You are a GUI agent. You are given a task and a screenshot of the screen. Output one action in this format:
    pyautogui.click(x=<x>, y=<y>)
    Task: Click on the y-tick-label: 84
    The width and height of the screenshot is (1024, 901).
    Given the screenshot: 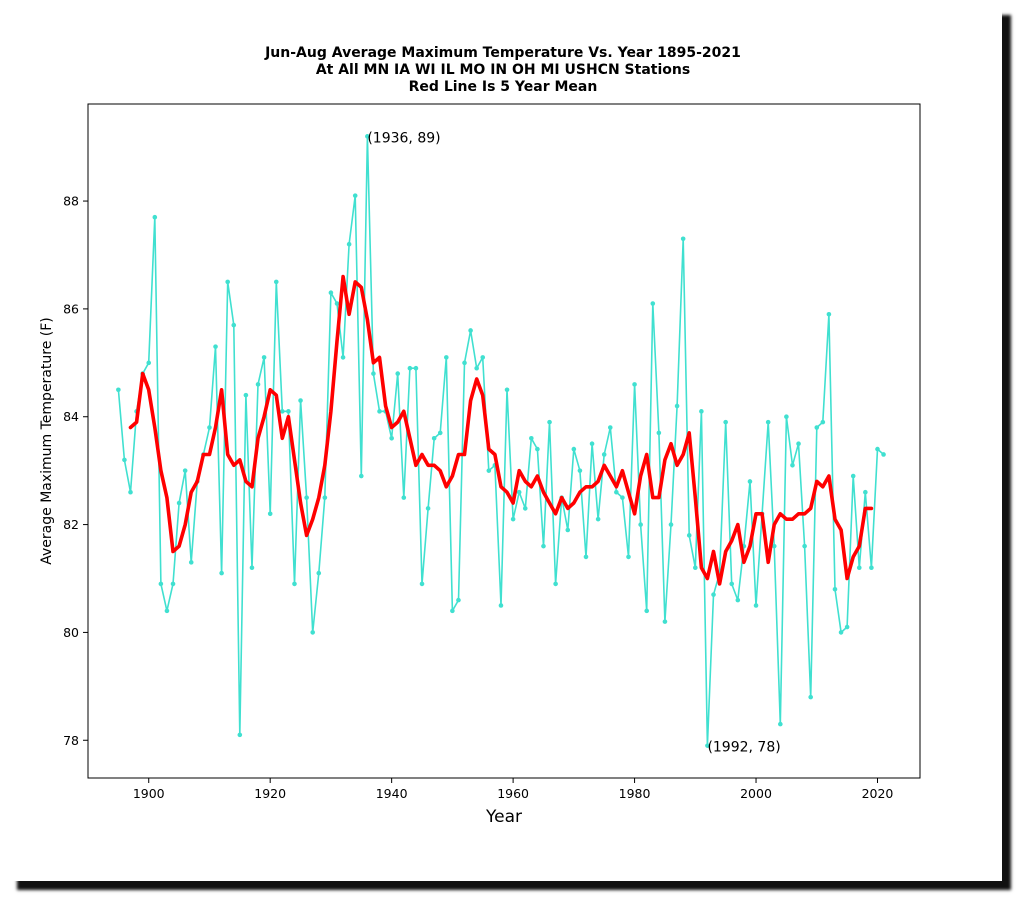 What is the action you would take?
    pyautogui.click(x=71, y=416)
    